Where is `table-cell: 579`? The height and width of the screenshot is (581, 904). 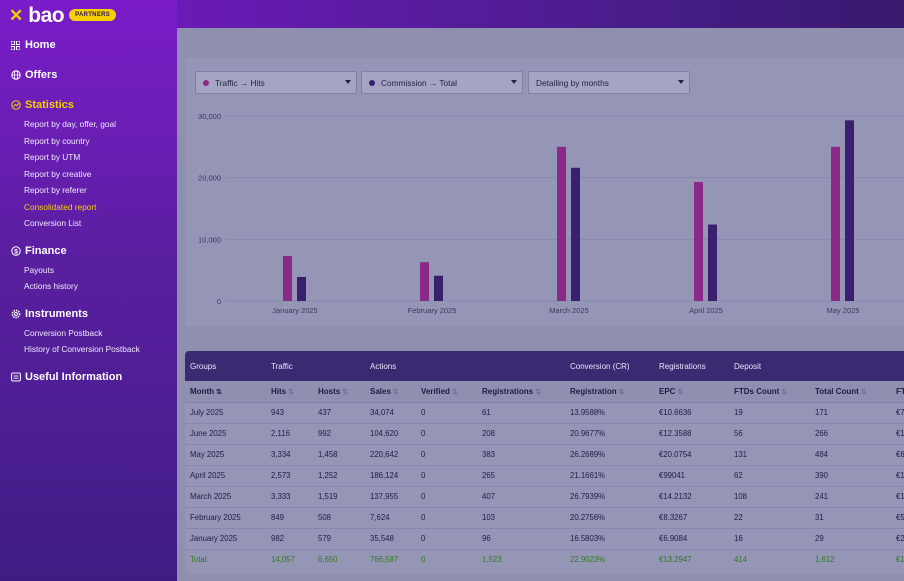 table-cell: 579 is located at coordinates (339, 539).